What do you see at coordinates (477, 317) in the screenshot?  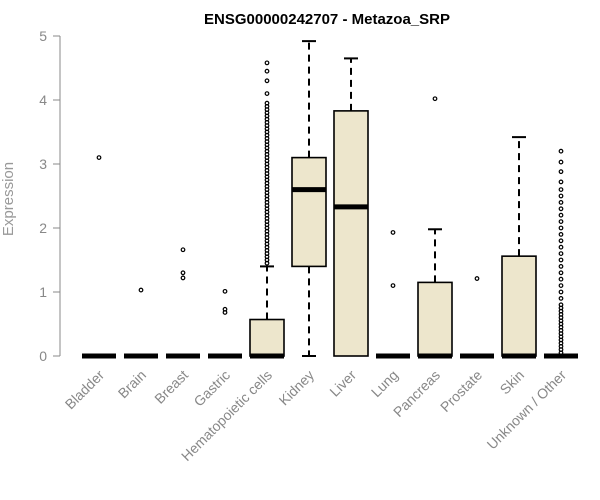 I see `box-prostate` at bounding box center [477, 317].